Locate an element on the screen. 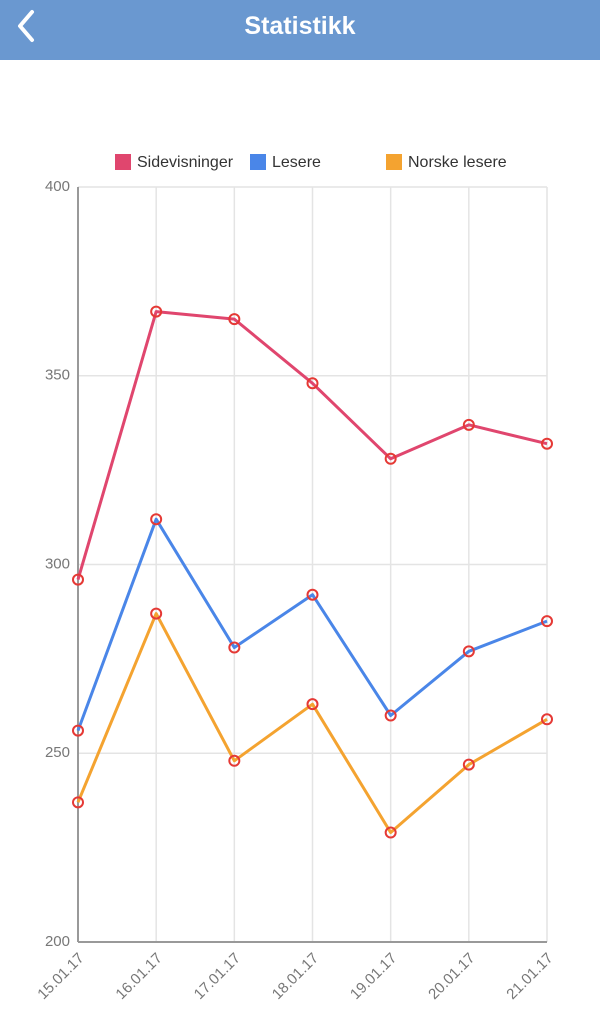 This screenshot has width=600, height=1018. x-tick-label: 17.01.17 is located at coordinates (217, 976).